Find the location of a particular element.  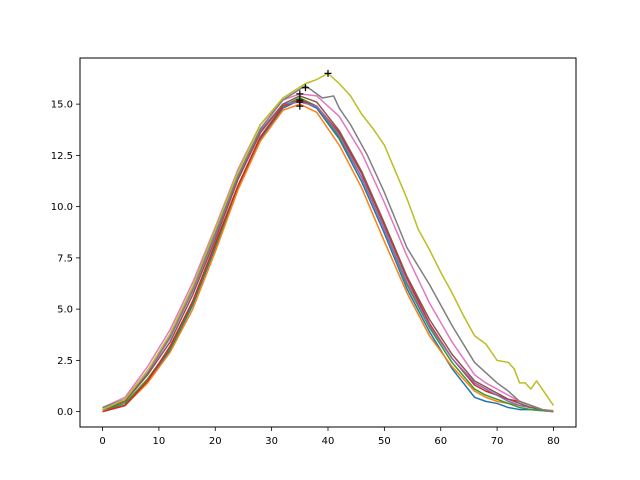

x-tick-label: 40 is located at coordinates (328, 441).